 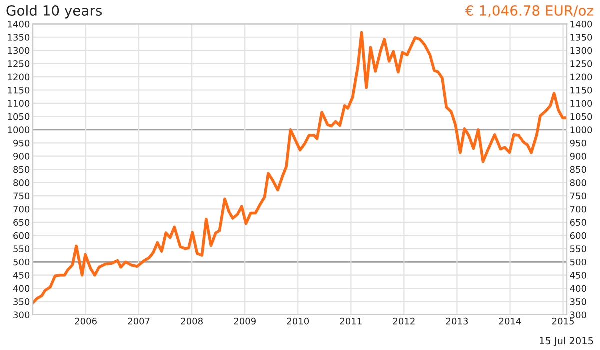 I want to click on x-tick-label: 2015, so click(x=563, y=321).